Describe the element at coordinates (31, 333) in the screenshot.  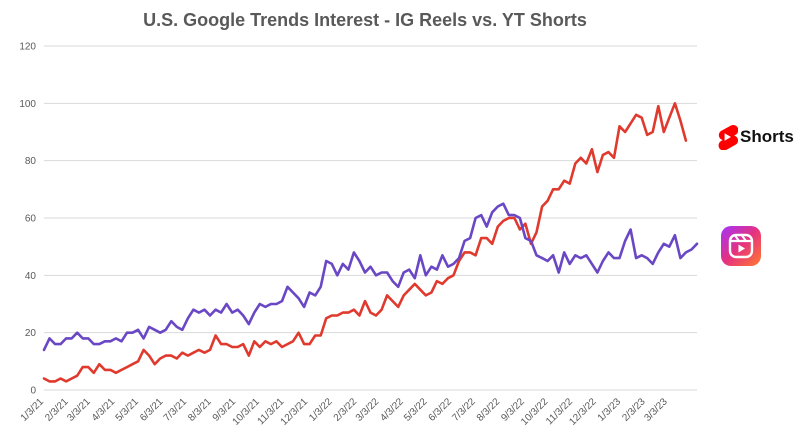
I see `y-tick-label: 20` at that location.